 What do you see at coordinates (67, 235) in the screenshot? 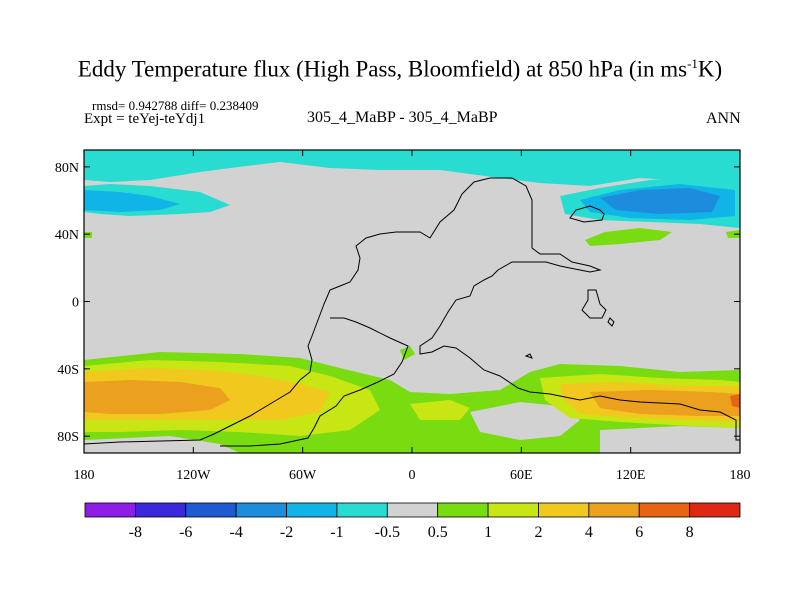
I see `y-tick-label: 40N` at bounding box center [67, 235].